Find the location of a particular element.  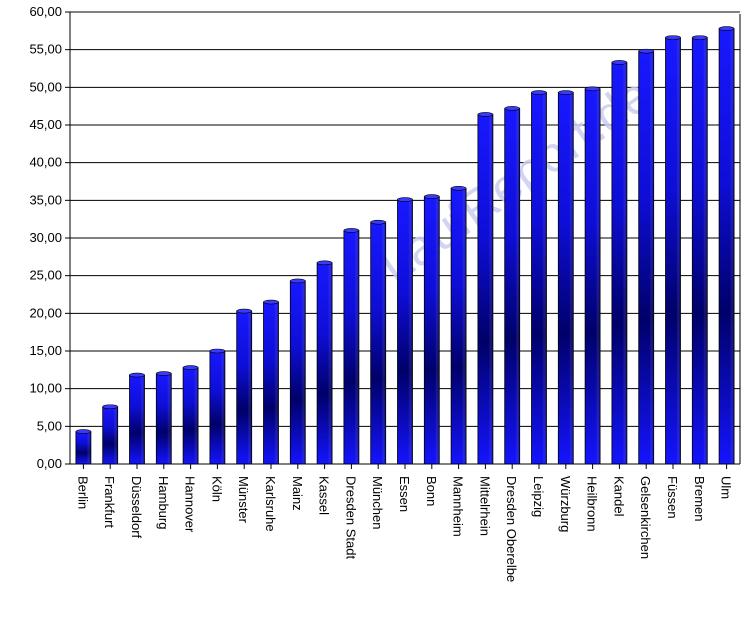

x-category-label: Leipzig is located at coordinates (538, 496).